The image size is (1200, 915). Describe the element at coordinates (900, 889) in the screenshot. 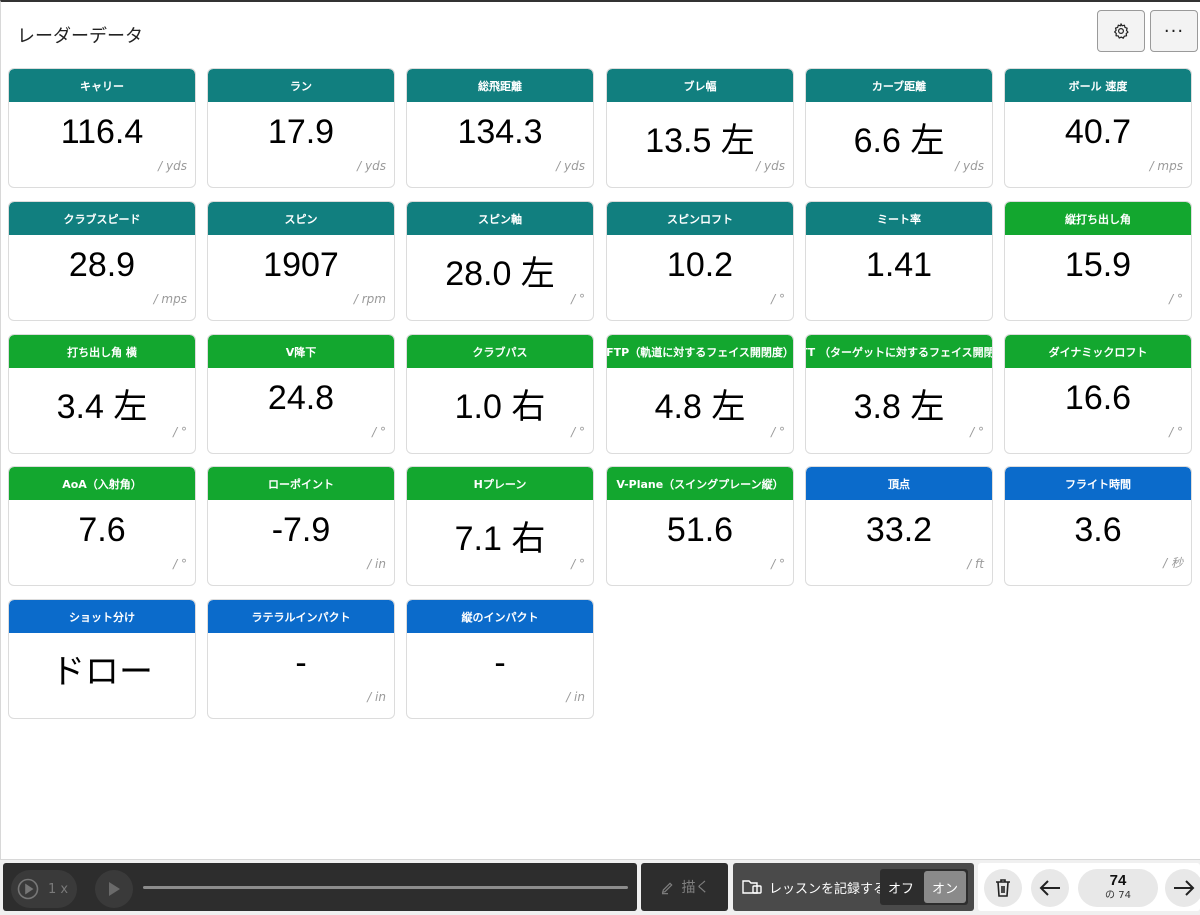

I see `record-off-option: オフ` at that location.